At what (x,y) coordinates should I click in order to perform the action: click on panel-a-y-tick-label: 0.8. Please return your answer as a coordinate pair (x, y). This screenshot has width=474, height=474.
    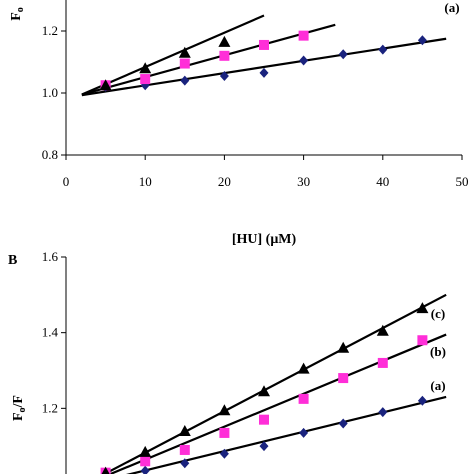
    Looking at the image, I should click on (50, 154).